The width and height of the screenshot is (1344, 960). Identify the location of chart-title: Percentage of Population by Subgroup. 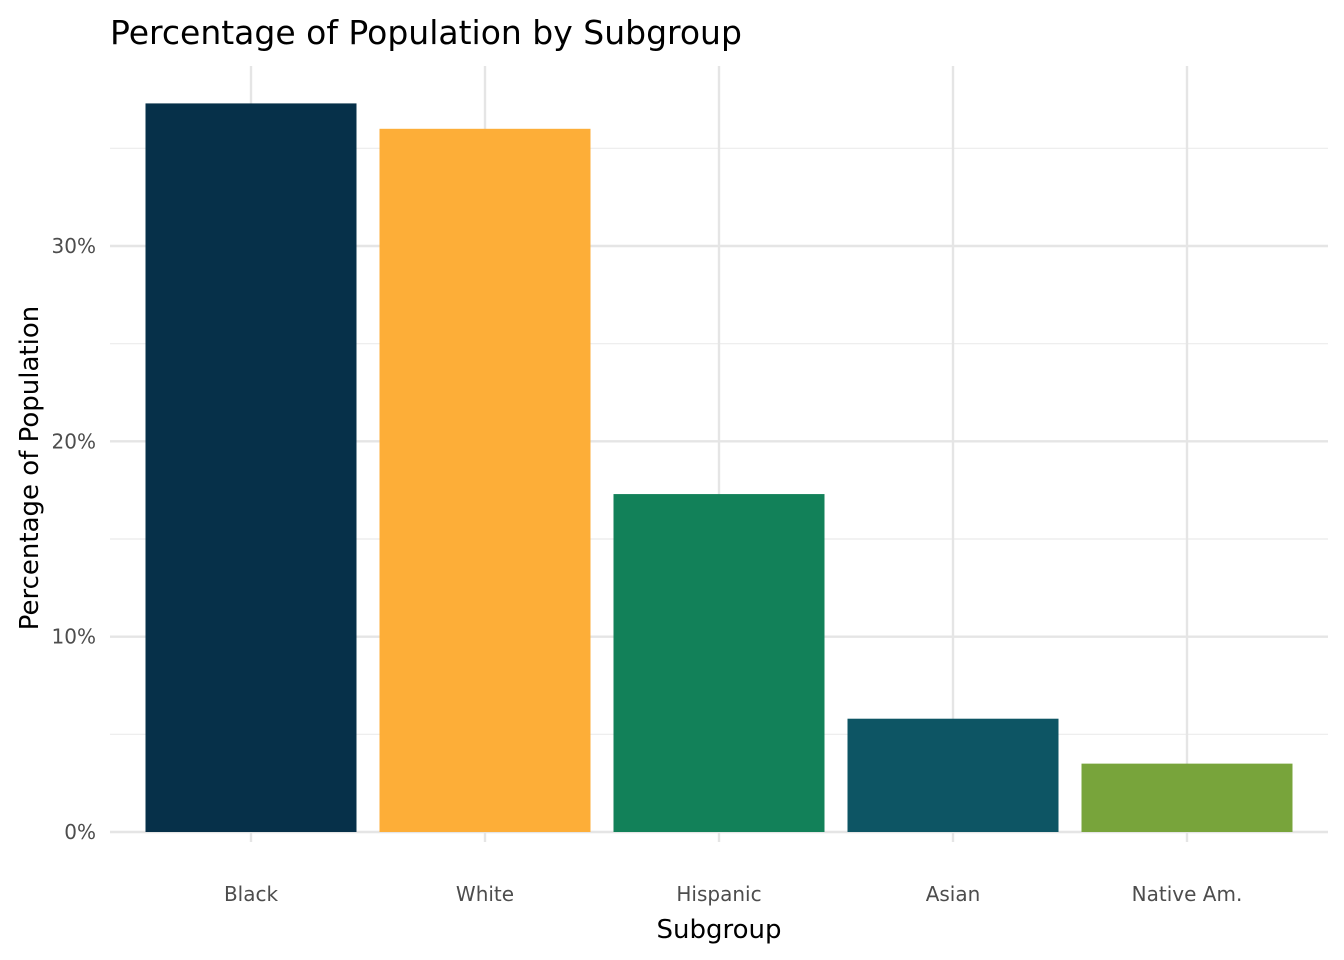
(426, 32).